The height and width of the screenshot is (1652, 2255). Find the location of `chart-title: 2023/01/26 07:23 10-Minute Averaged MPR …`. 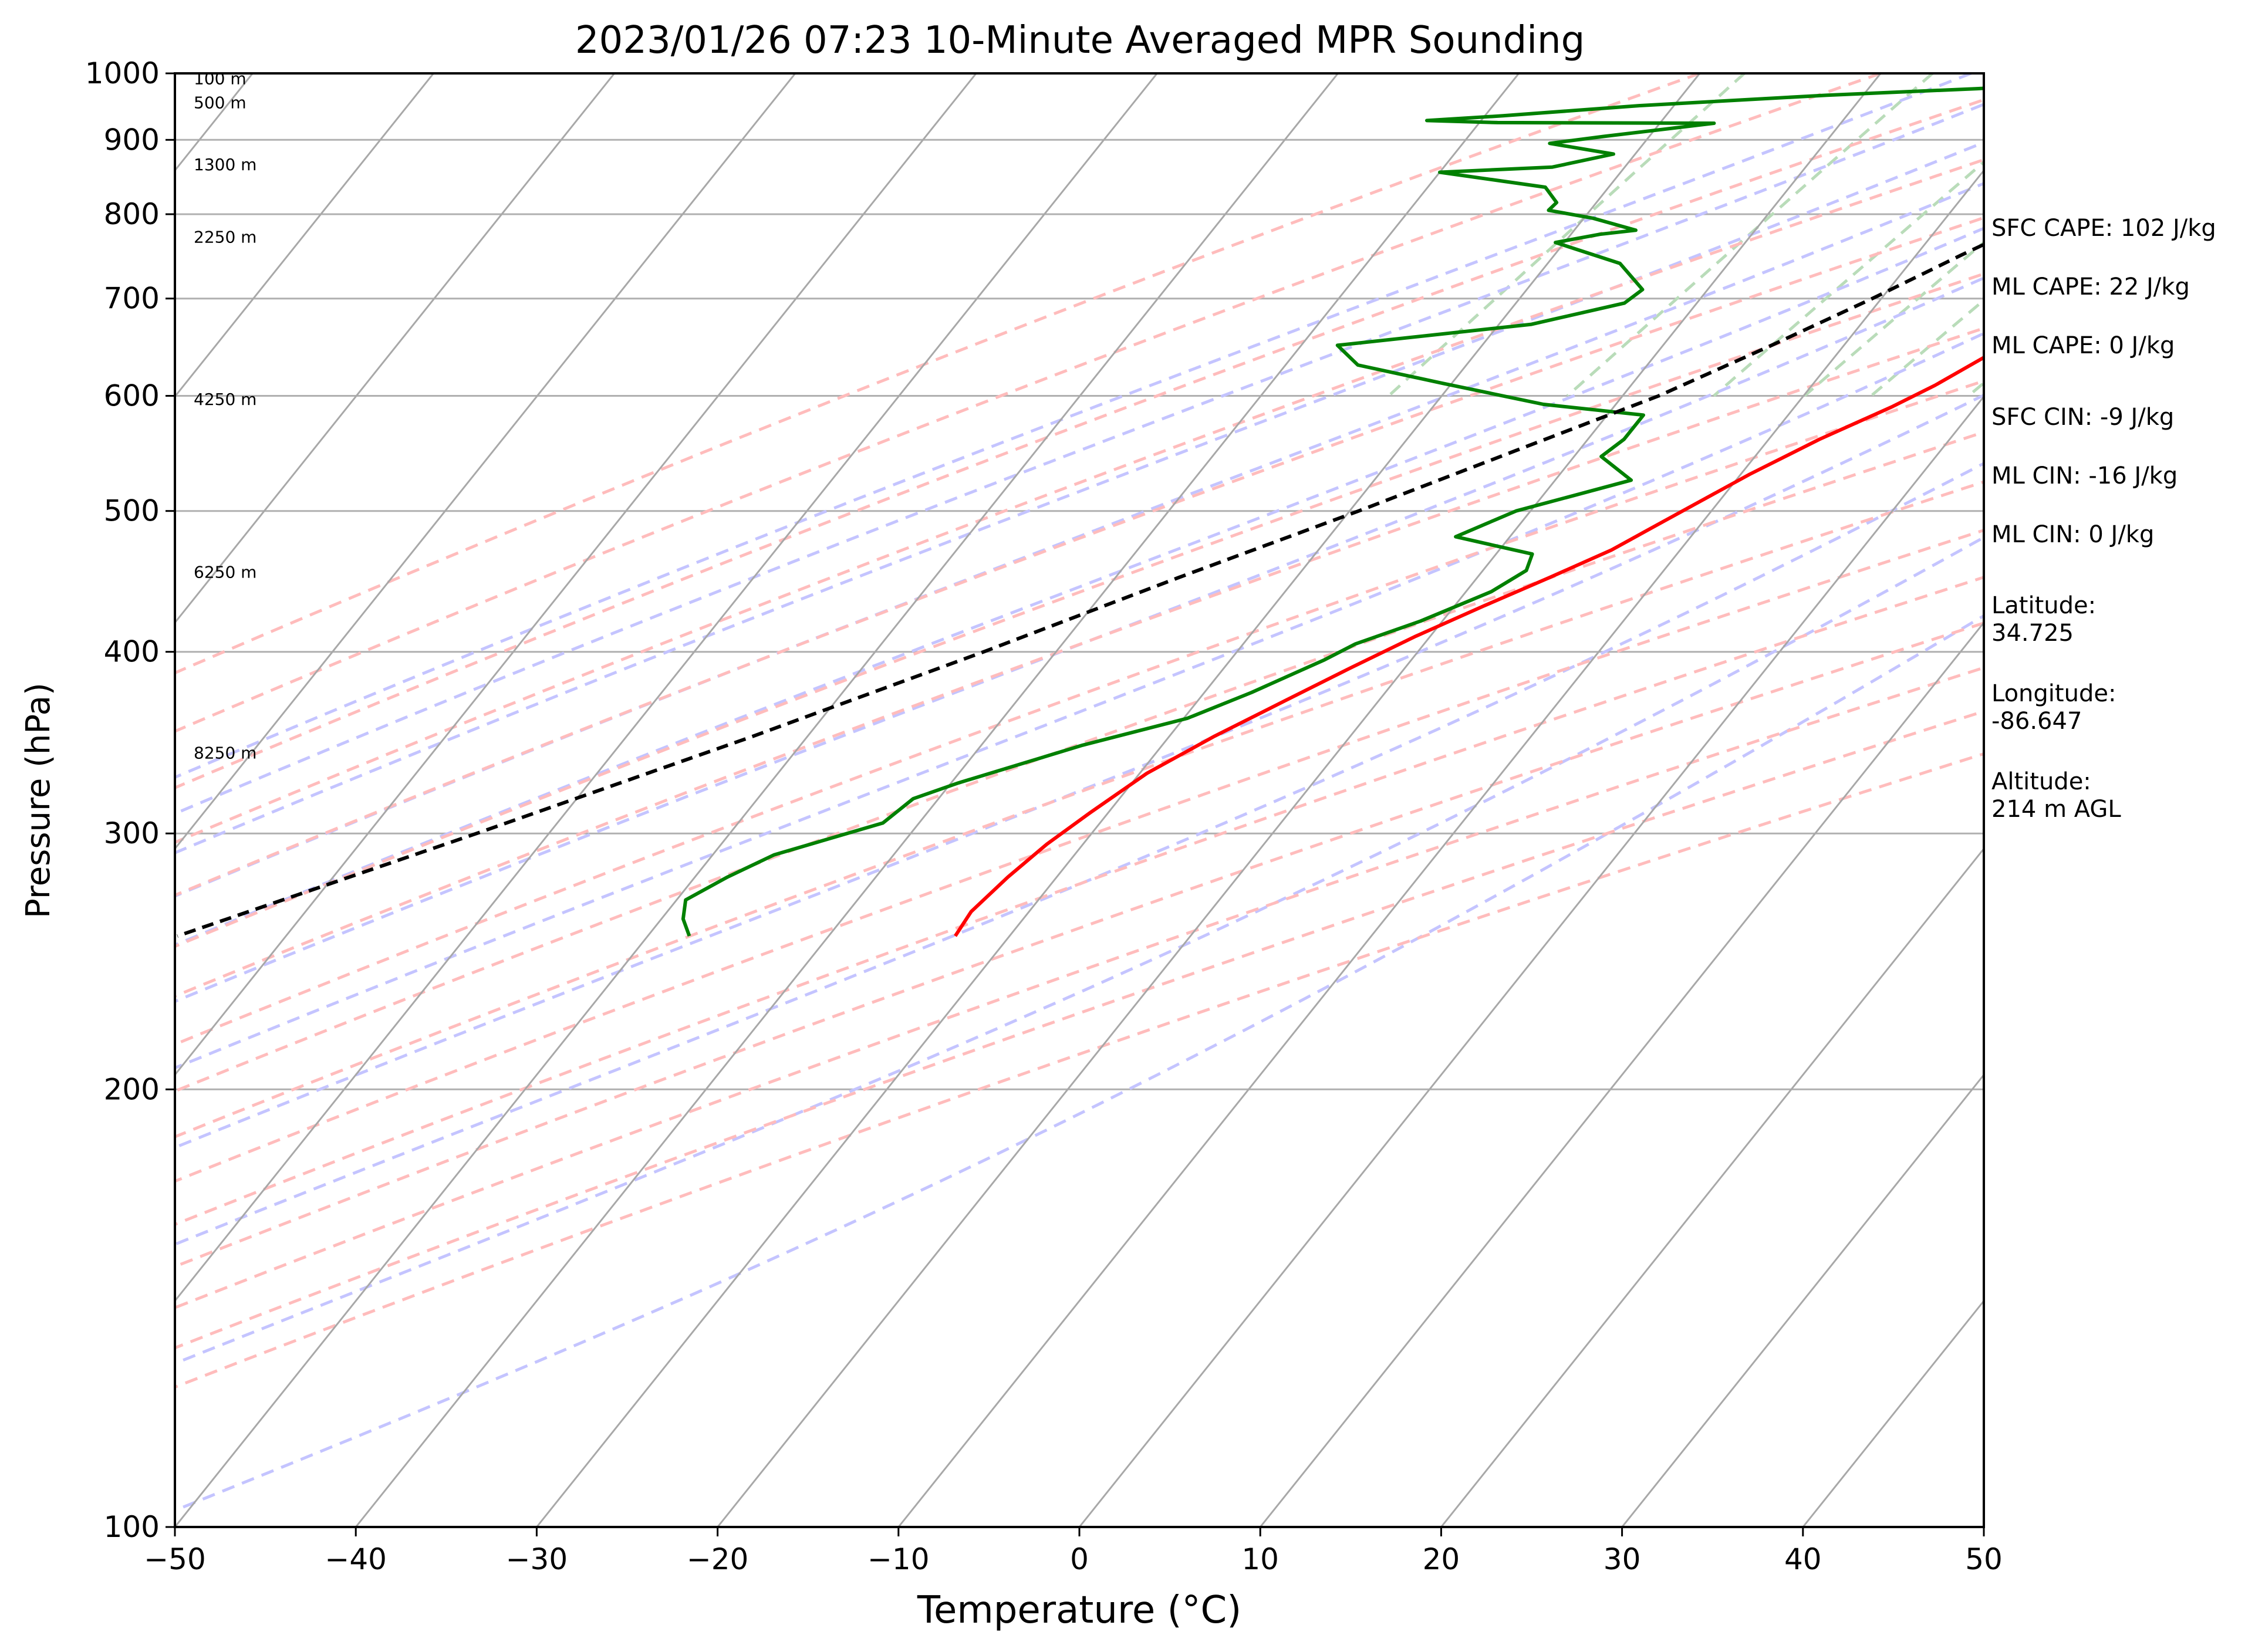

chart-title: 2023/01/26 07:23 10-Minute Averaged MPR … is located at coordinates (1080, 40).